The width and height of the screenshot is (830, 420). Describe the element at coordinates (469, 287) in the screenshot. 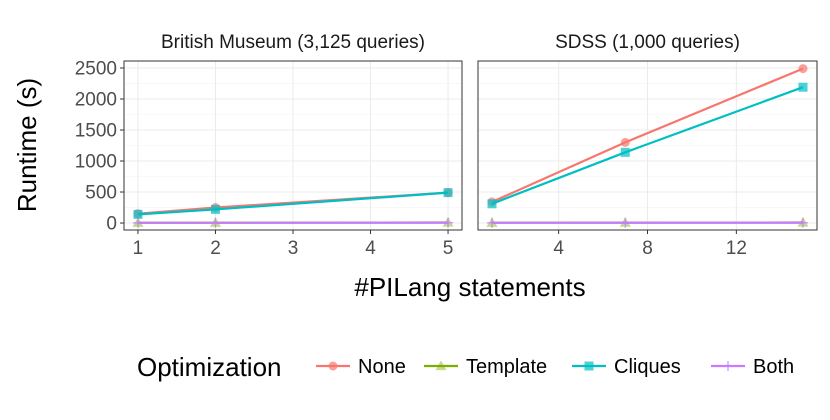

I see `x-axis-title: #PILang statements` at that location.